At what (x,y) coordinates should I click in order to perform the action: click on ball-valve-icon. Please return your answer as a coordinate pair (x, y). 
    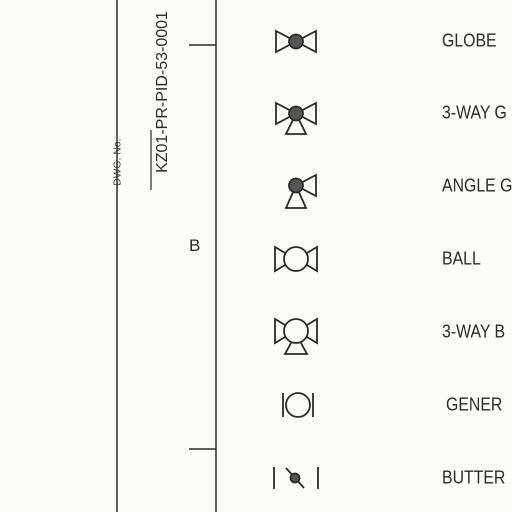
    Looking at the image, I should click on (296, 259).